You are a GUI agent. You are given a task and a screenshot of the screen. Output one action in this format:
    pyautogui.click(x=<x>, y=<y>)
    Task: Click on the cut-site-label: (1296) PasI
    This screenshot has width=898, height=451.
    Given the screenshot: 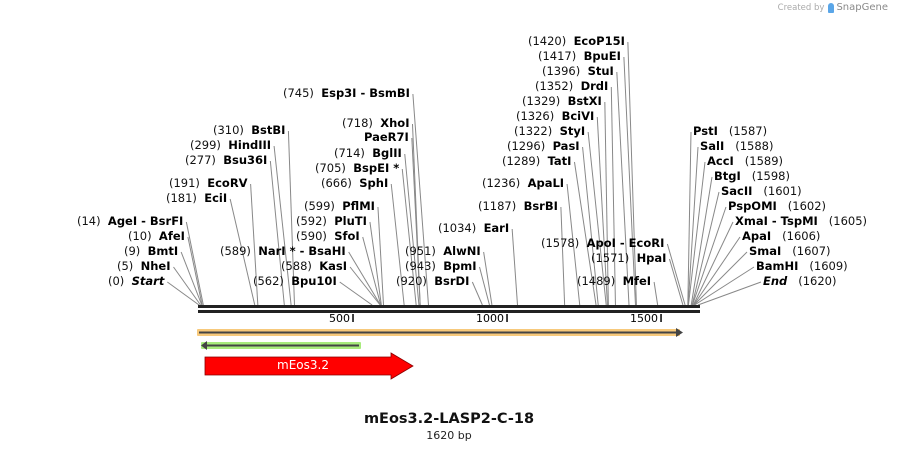 What is the action you would take?
    pyautogui.click(x=543, y=146)
    